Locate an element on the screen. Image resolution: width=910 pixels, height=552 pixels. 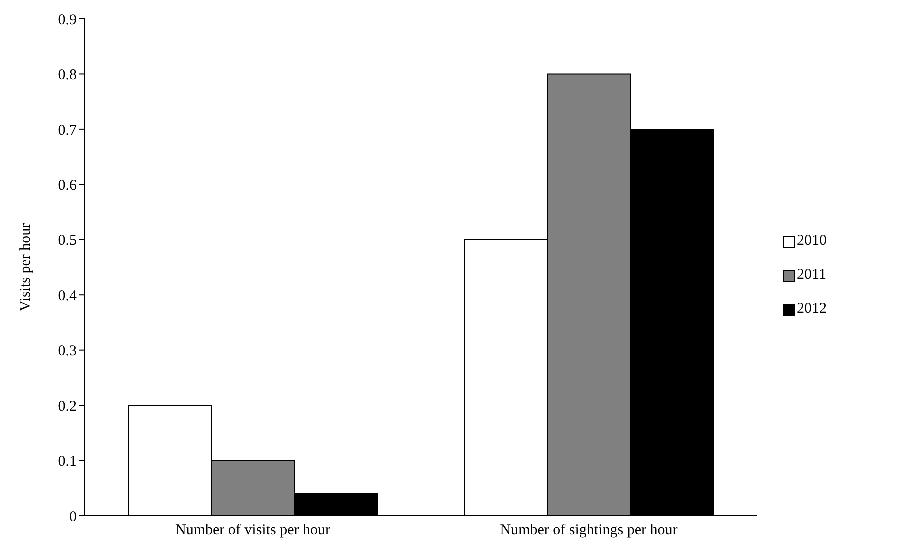
legend-label: 2012 is located at coordinates (812, 309).